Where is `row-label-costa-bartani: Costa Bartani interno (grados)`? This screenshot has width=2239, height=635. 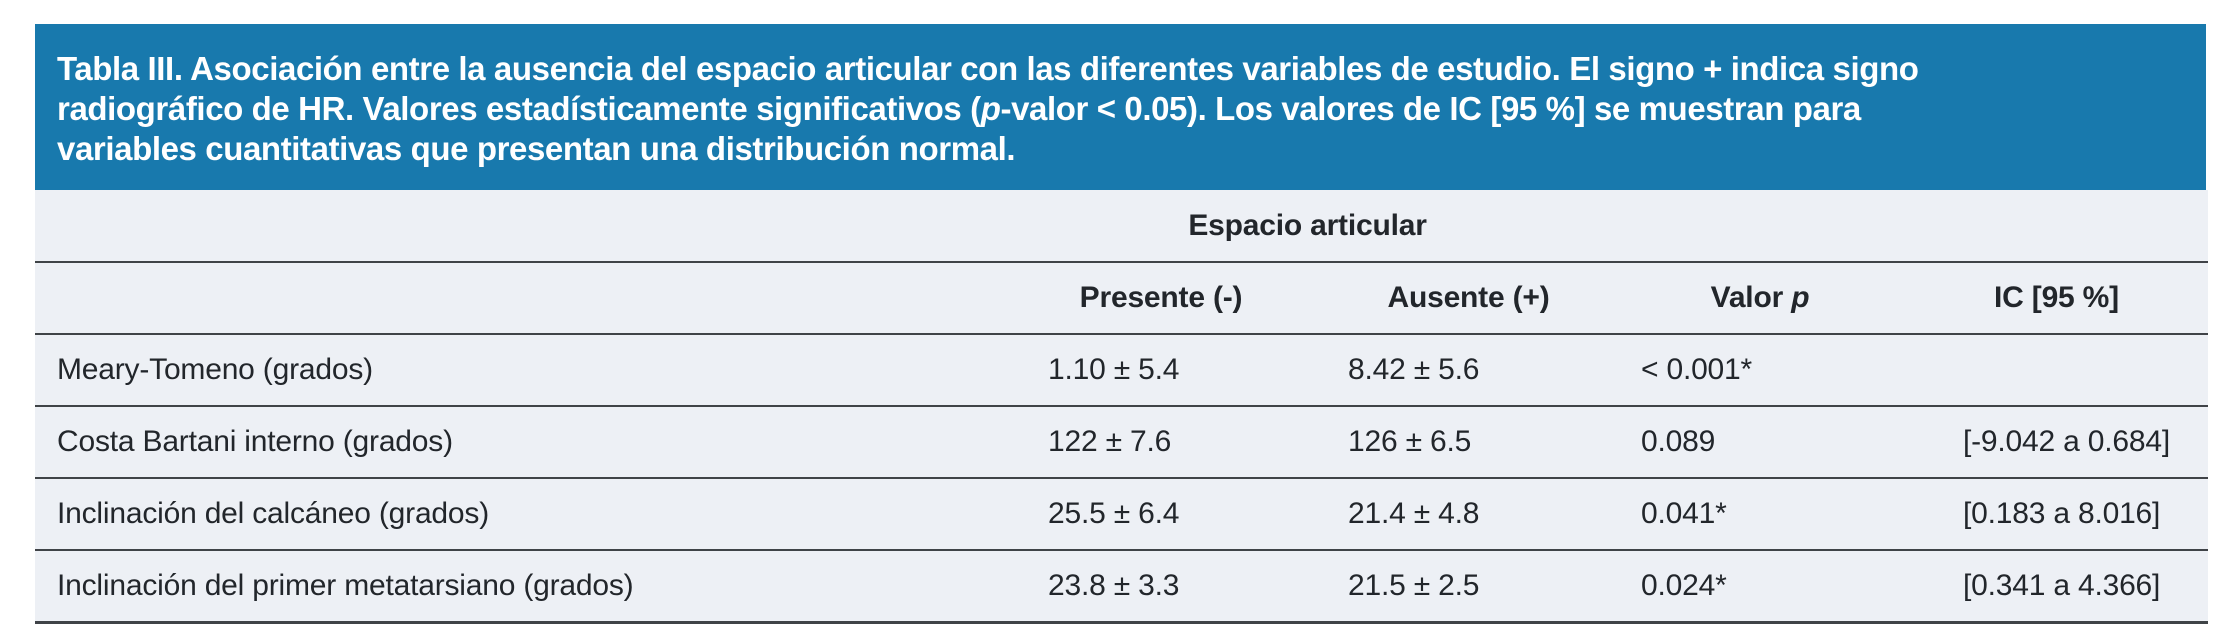 row-label-costa-bartani: Costa Bartani interno (grados) is located at coordinates (255, 441).